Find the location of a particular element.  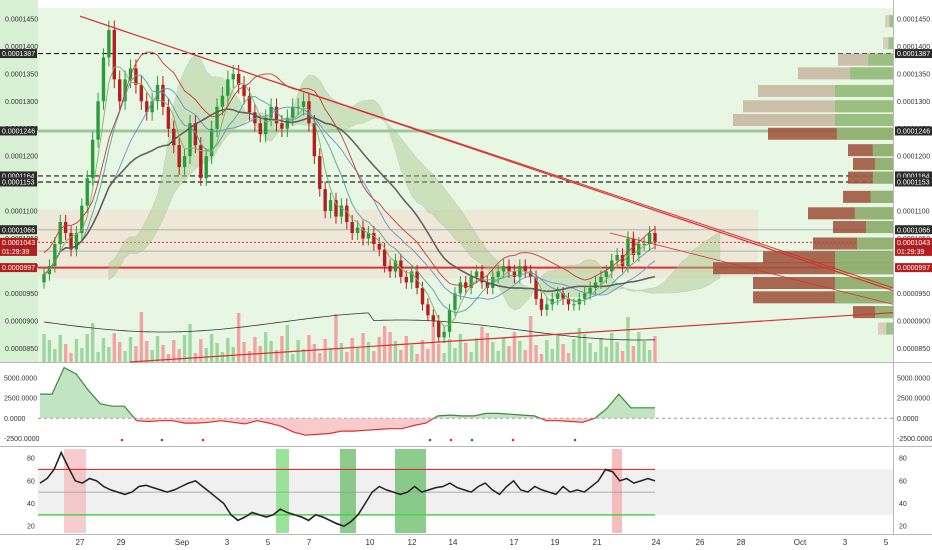

time-tick-label: 14 is located at coordinates (453, 542).